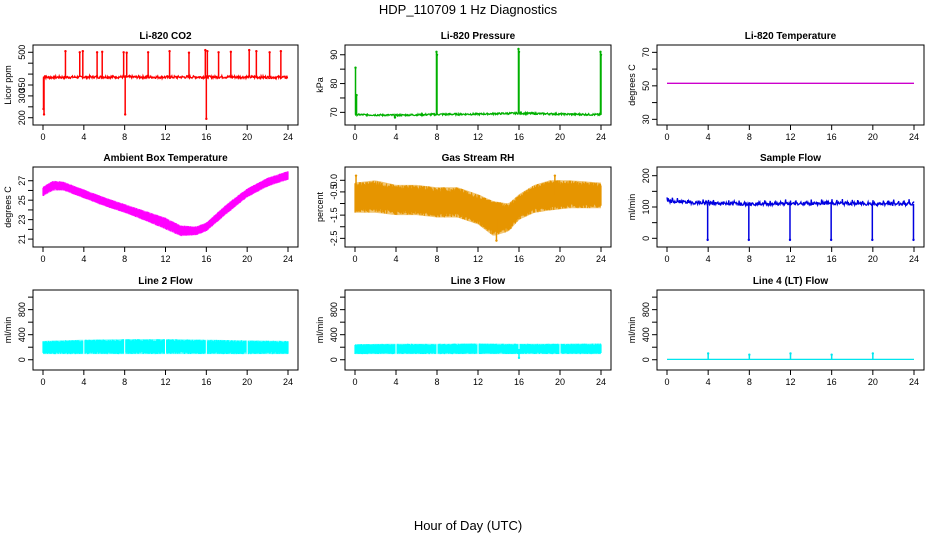  I want to click on y-axis-label: Licor ppm, so click(8, 85).